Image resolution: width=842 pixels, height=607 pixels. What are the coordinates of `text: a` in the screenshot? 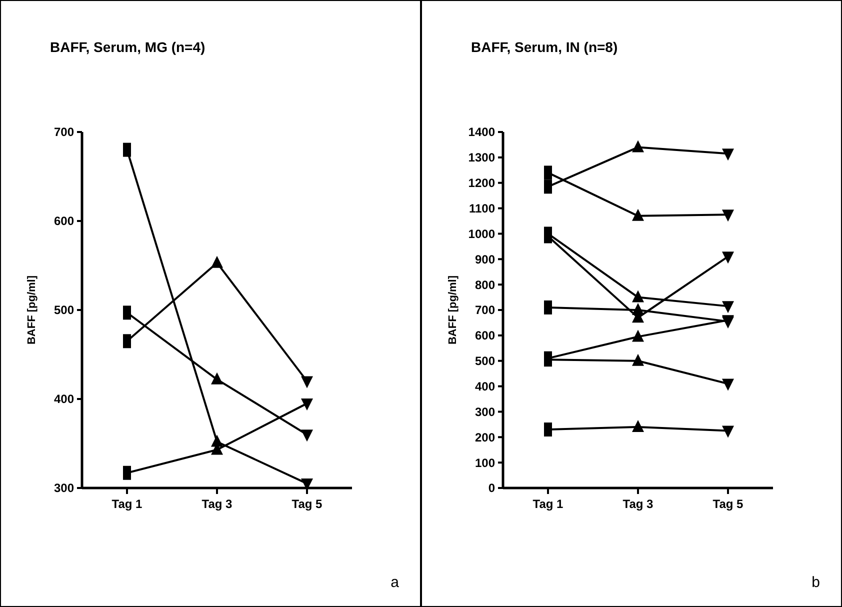 It's located at (395, 582).